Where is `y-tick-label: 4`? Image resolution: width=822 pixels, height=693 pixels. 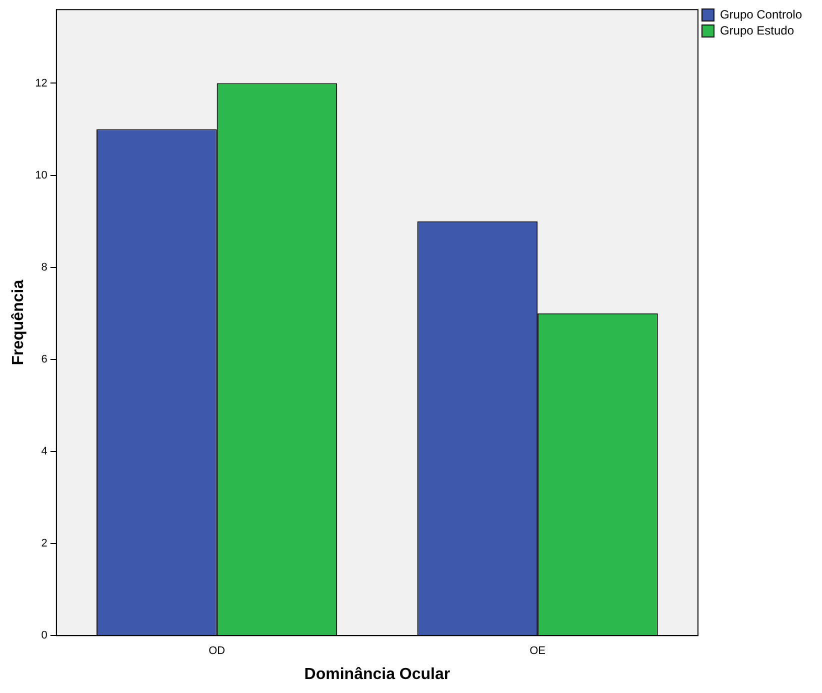
y-tick-label: 4 is located at coordinates (44, 452).